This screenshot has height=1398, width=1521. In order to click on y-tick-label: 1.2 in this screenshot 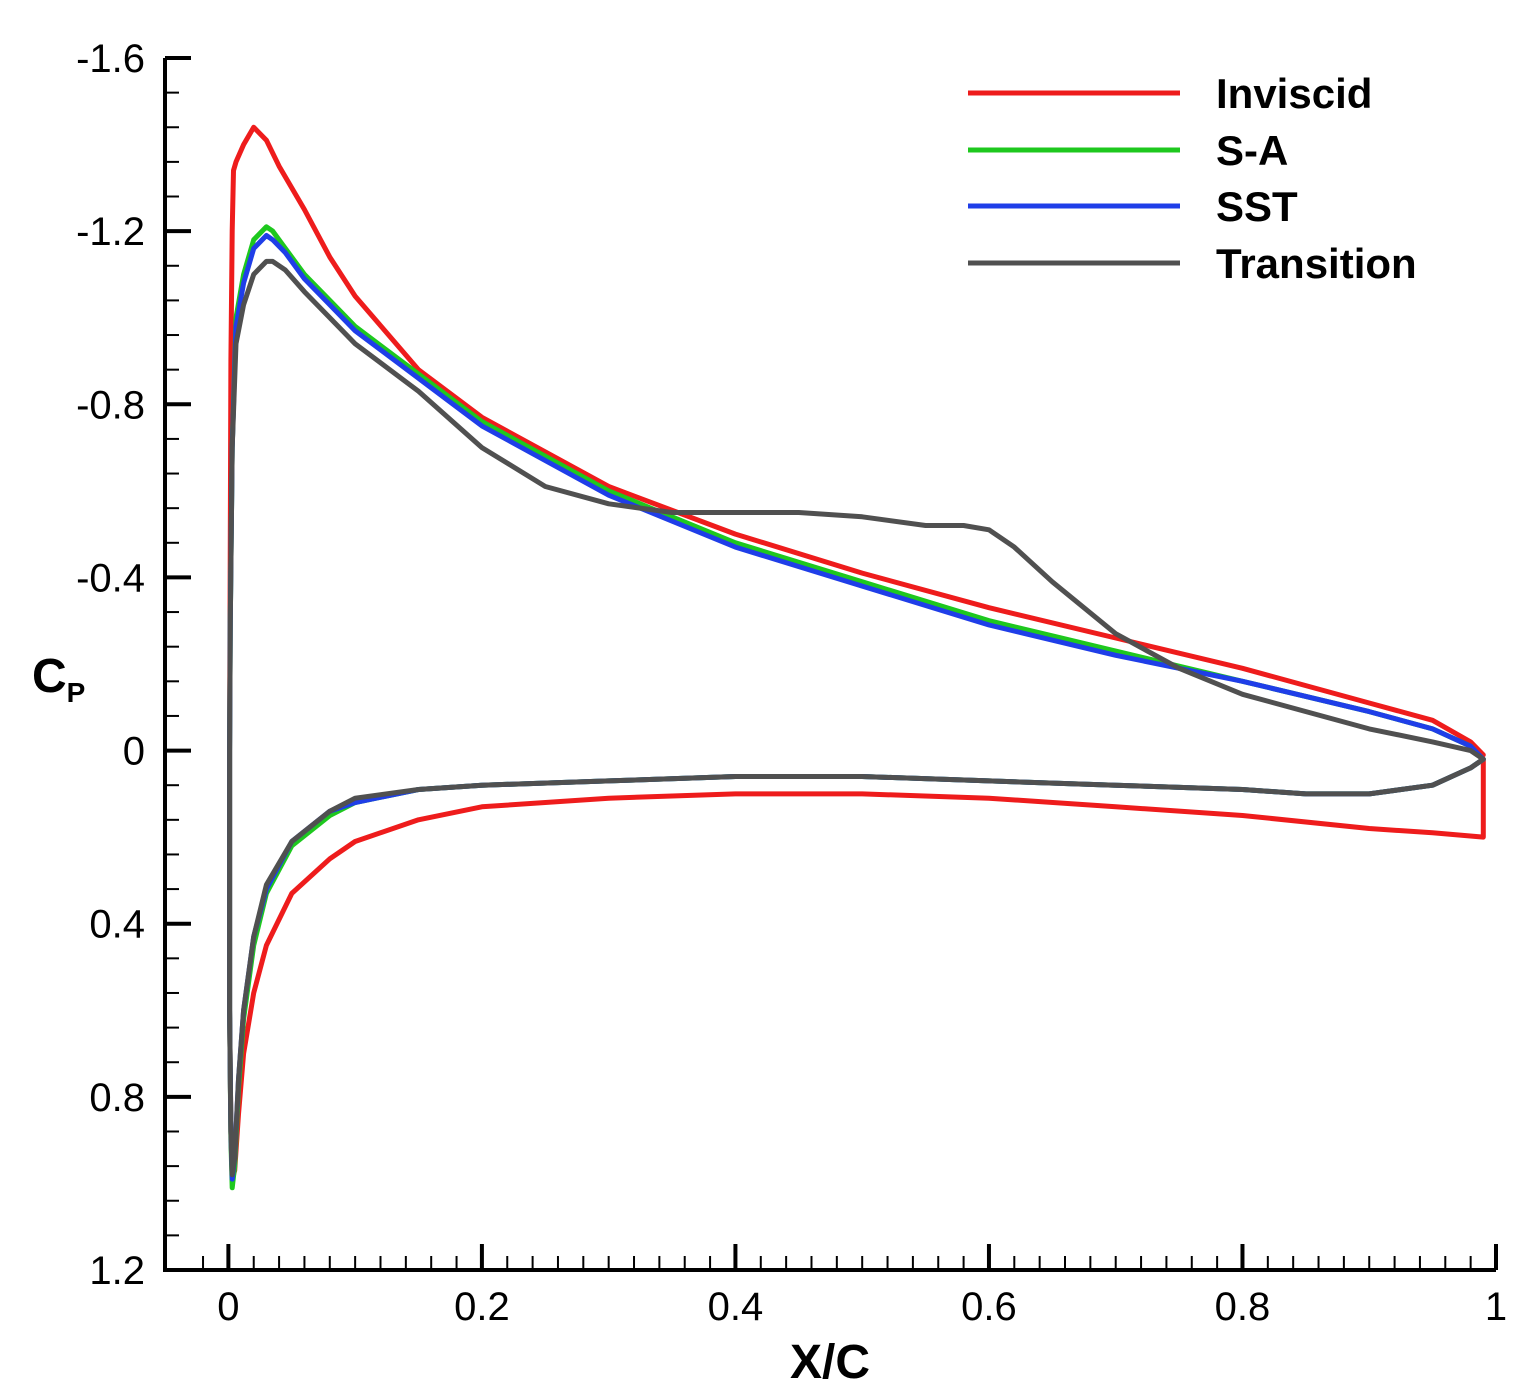, I will do `click(117, 1271)`.